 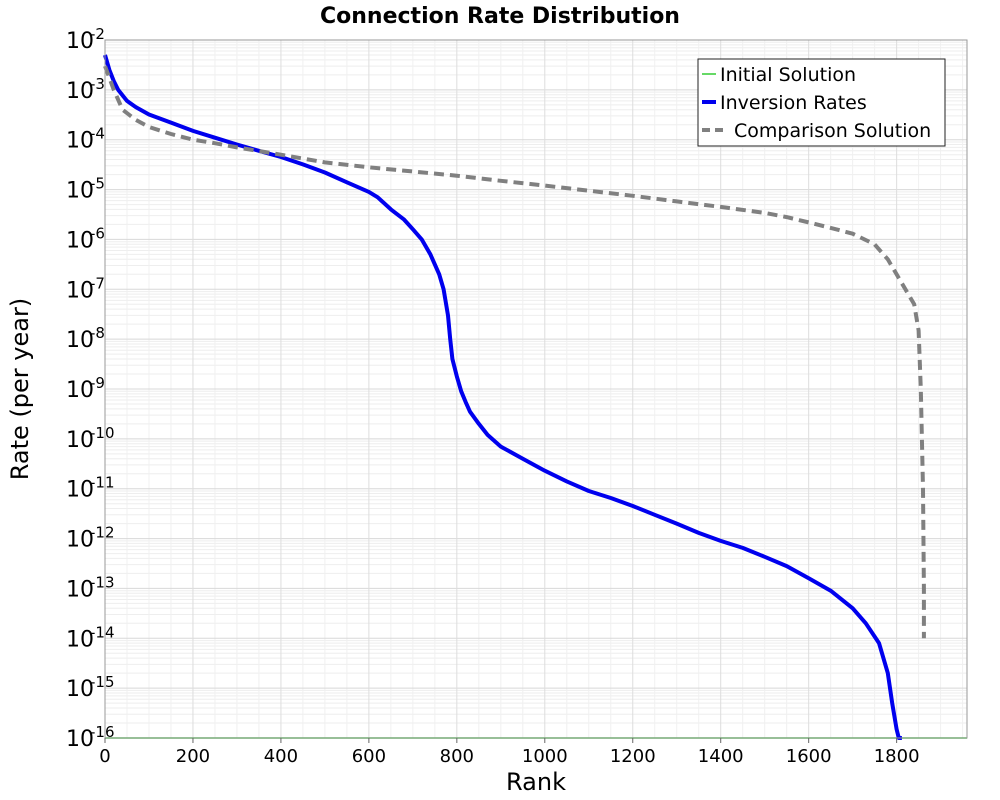 What do you see at coordinates (832, 131) in the screenshot?
I see `legend-label: Comparison Solution` at bounding box center [832, 131].